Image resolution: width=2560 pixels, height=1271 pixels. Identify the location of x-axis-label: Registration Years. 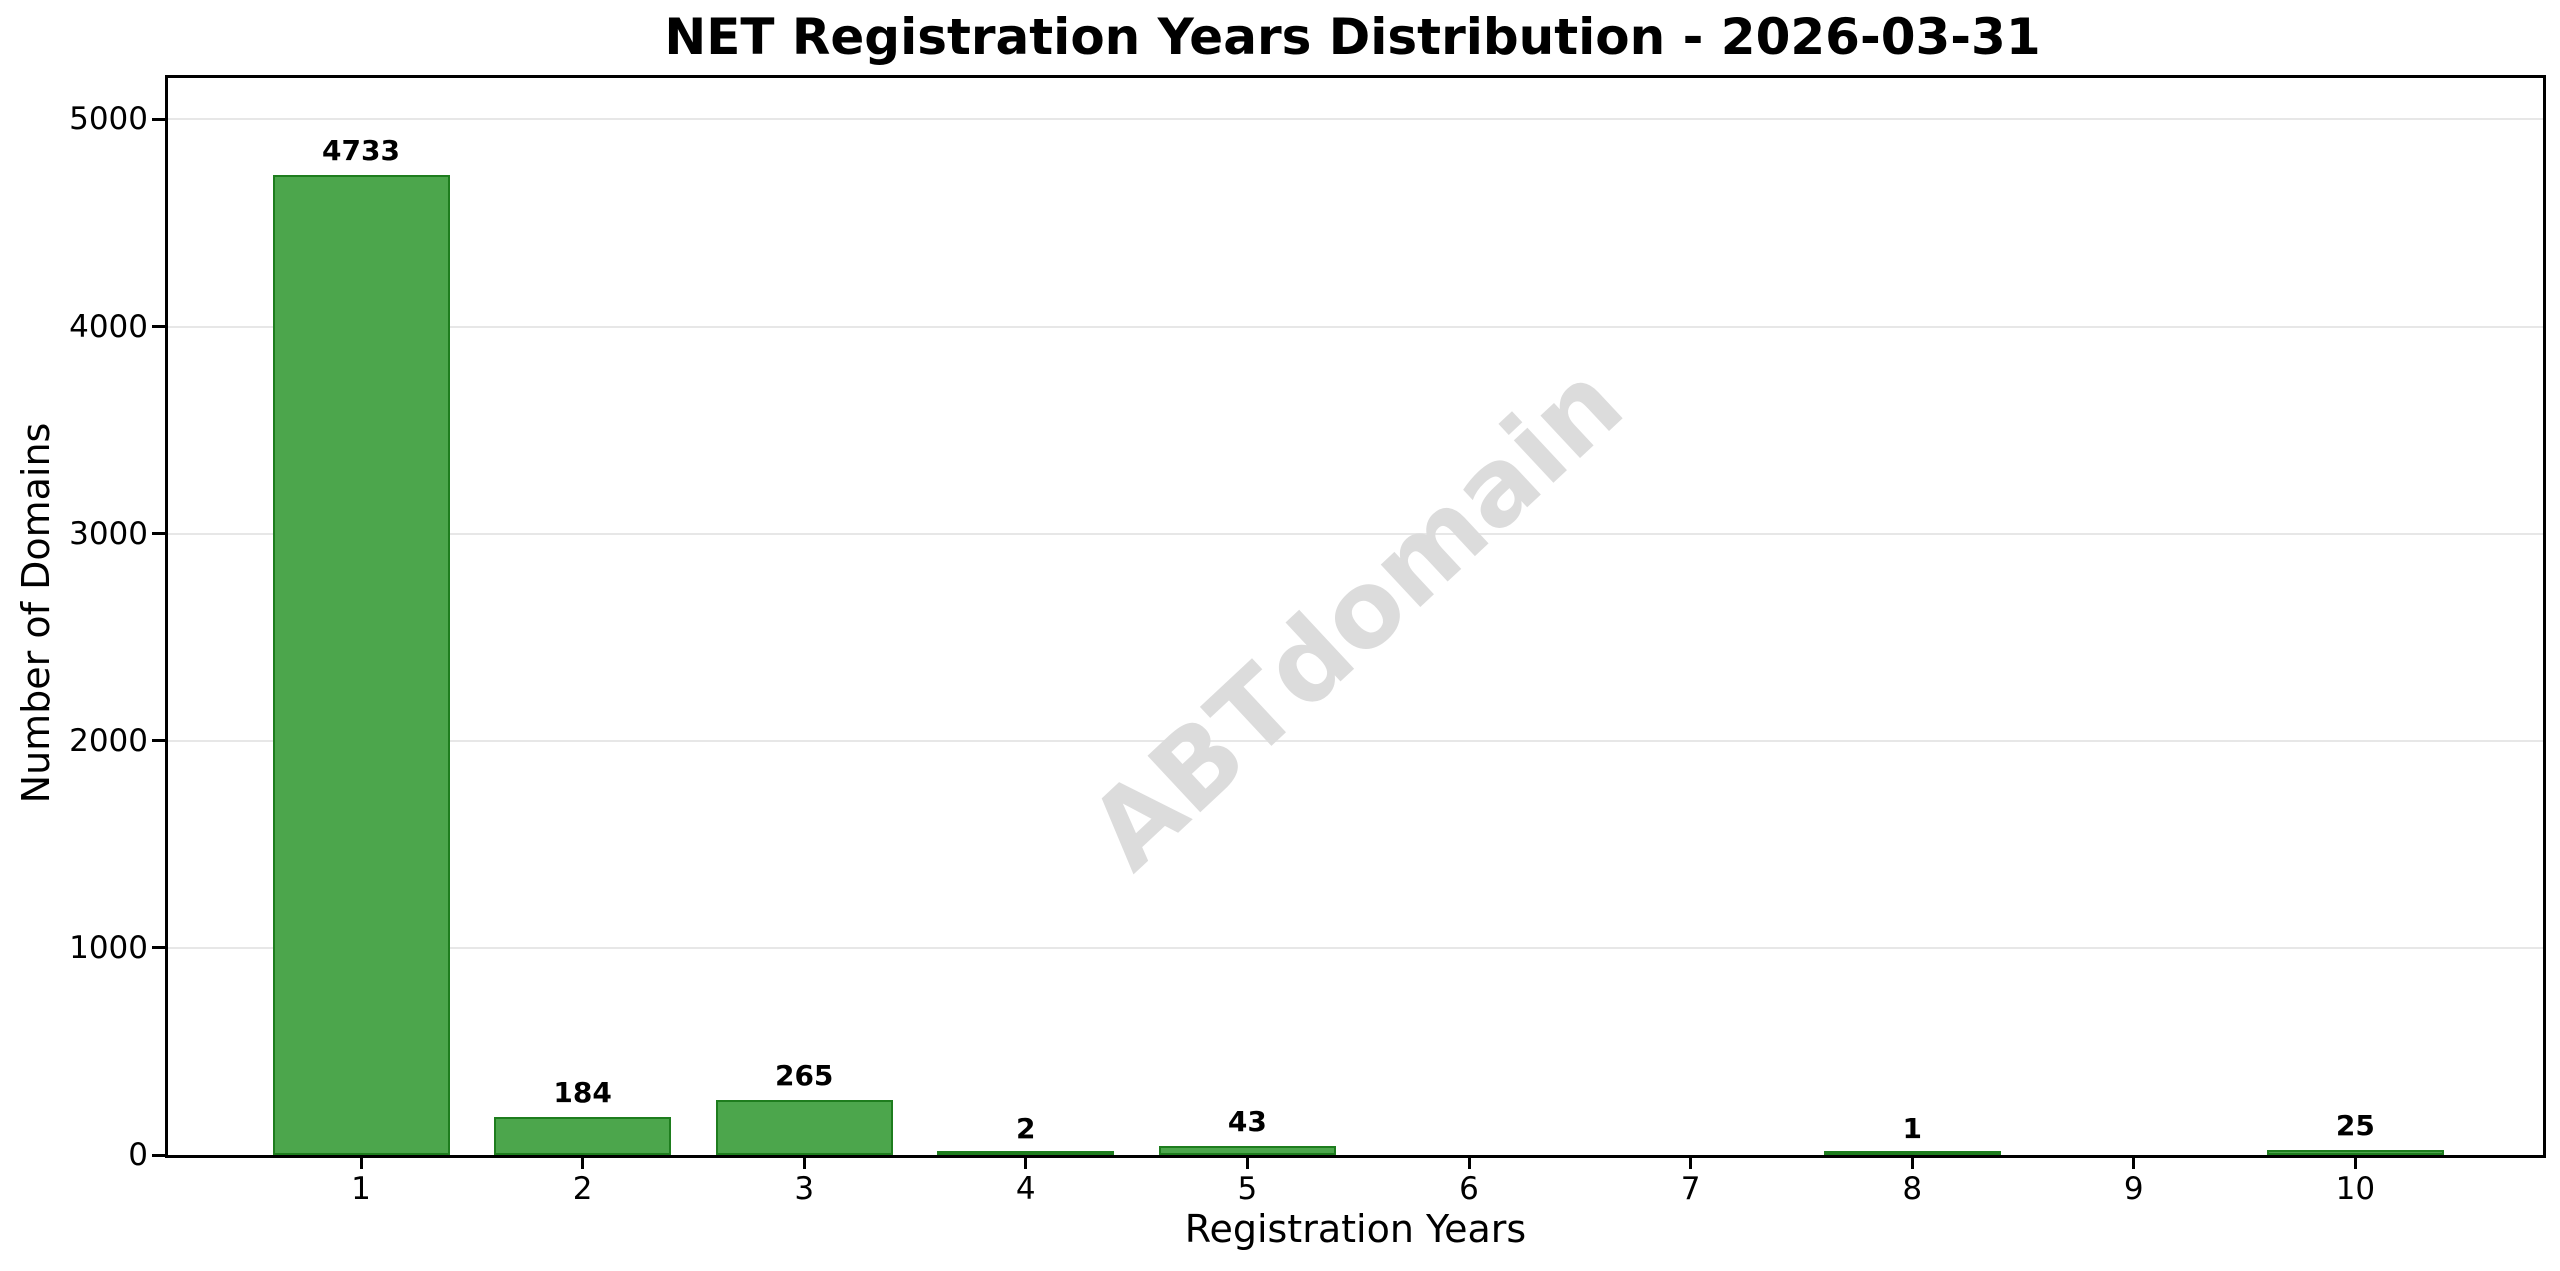
(1355, 1229).